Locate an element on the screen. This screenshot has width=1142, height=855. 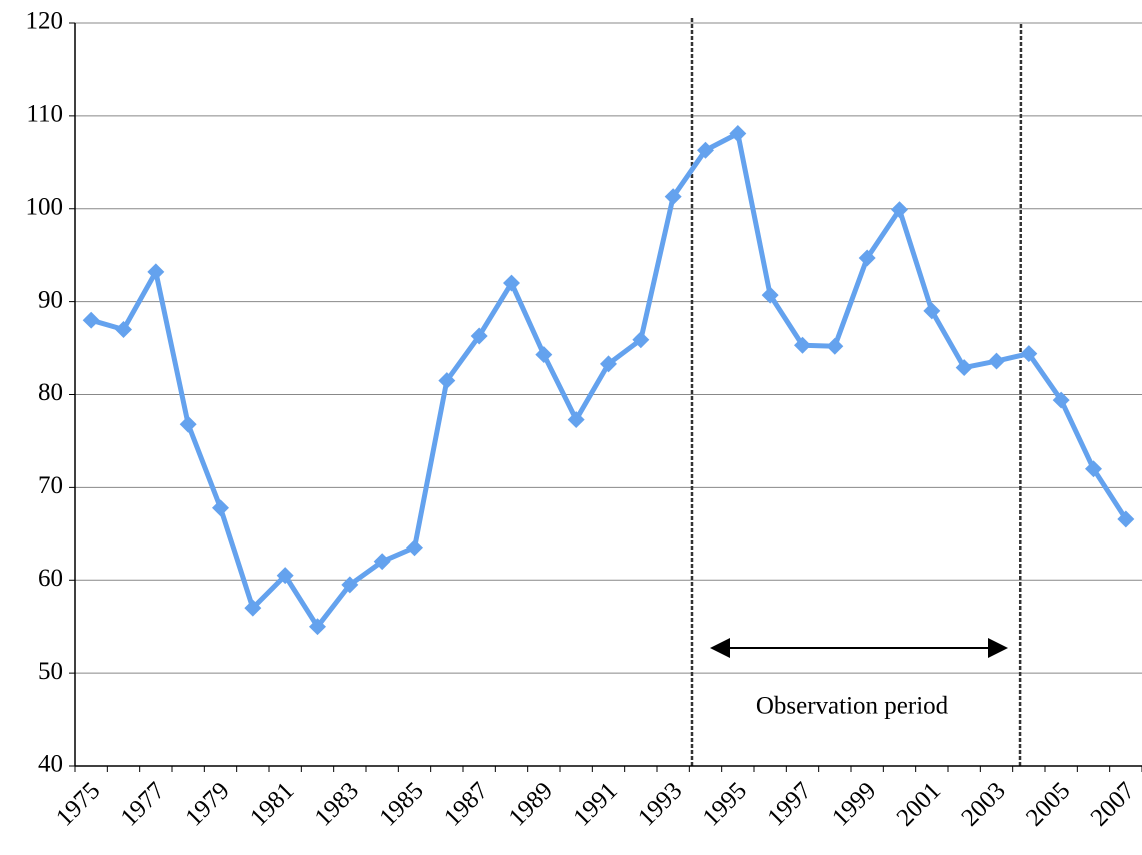
x-tick-label: 1997 is located at coordinates (789, 804).